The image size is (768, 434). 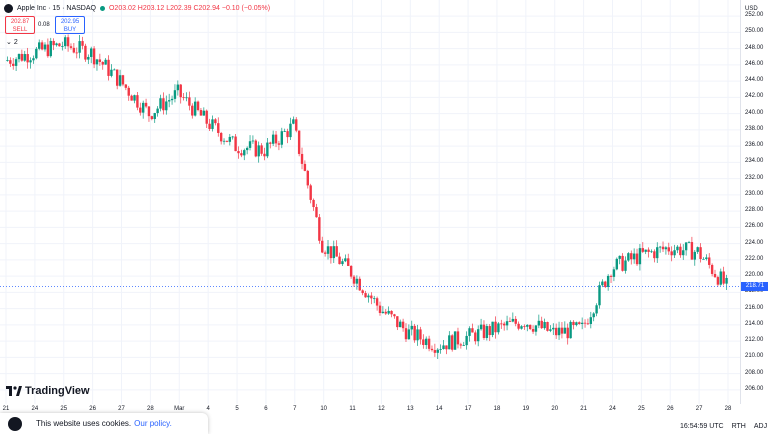 What do you see at coordinates (754, 112) in the screenshot?
I see `price-tick-label: 240.00` at bounding box center [754, 112].